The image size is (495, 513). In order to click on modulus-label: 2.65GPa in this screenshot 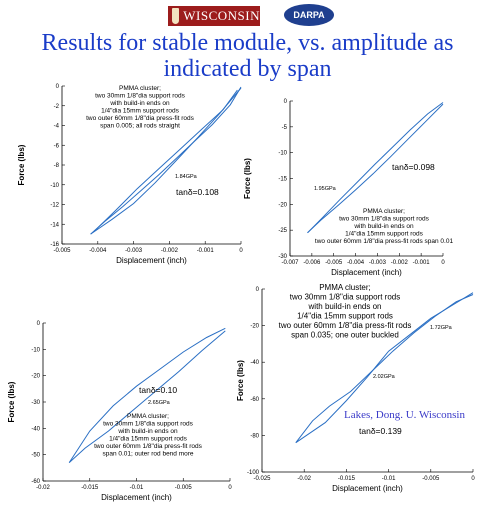, I will do `click(159, 403)`.